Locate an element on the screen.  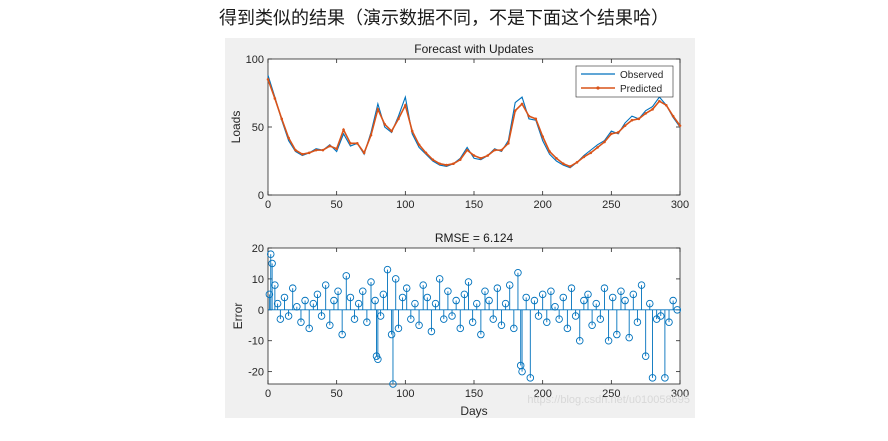
x-tick-label: 50 is located at coordinates (337, 394).